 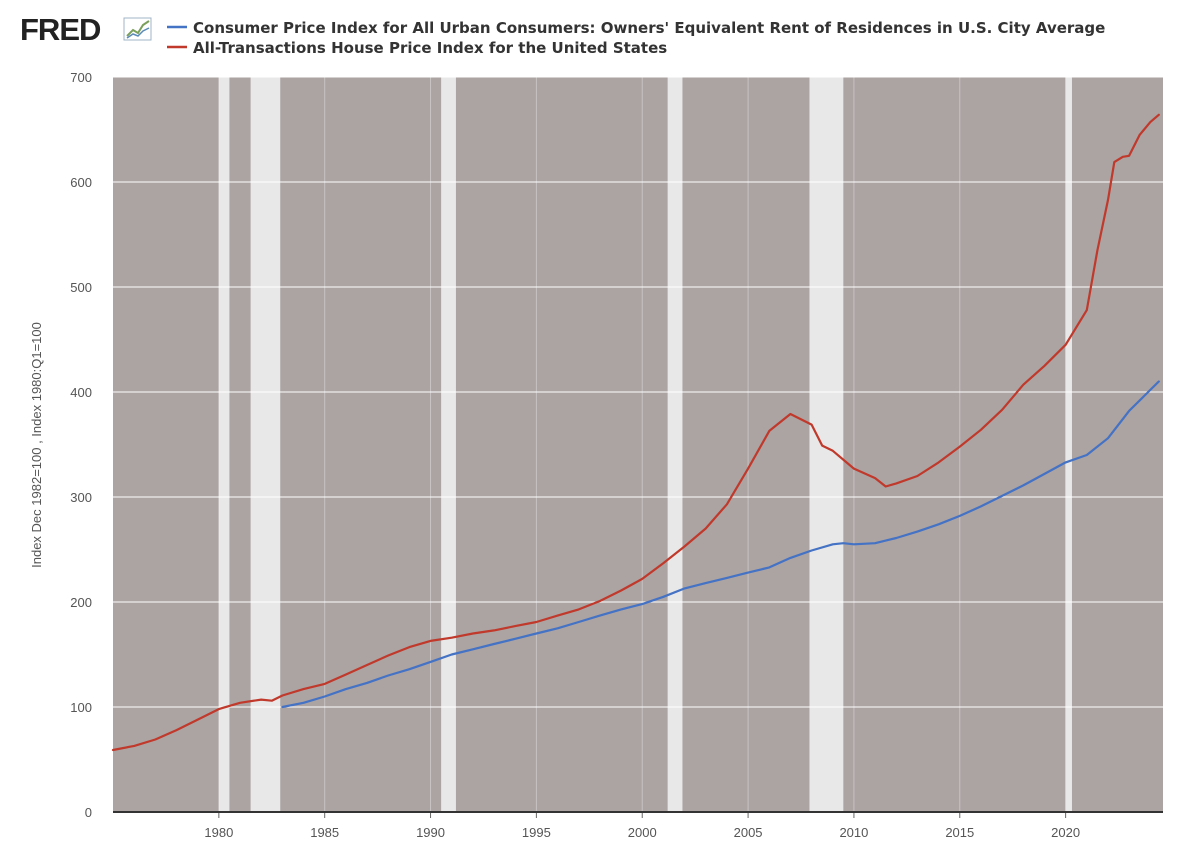 What do you see at coordinates (81, 497) in the screenshot?
I see `y-tick-label: 300` at bounding box center [81, 497].